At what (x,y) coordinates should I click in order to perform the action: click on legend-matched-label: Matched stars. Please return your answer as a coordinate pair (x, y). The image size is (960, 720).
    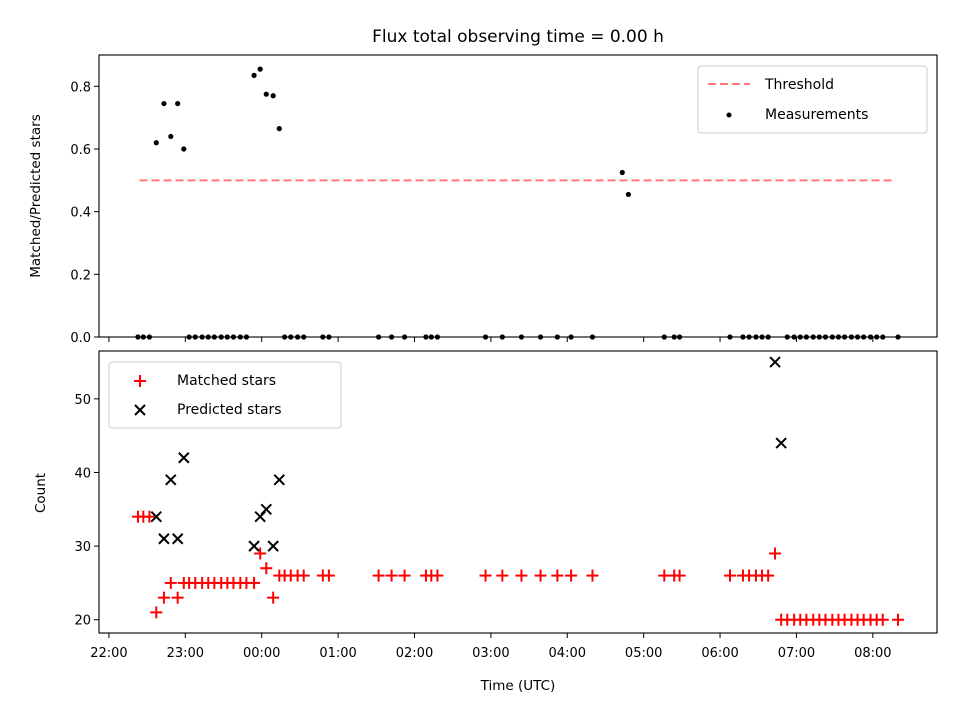
    Looking at the image, I should click on (226, 381).